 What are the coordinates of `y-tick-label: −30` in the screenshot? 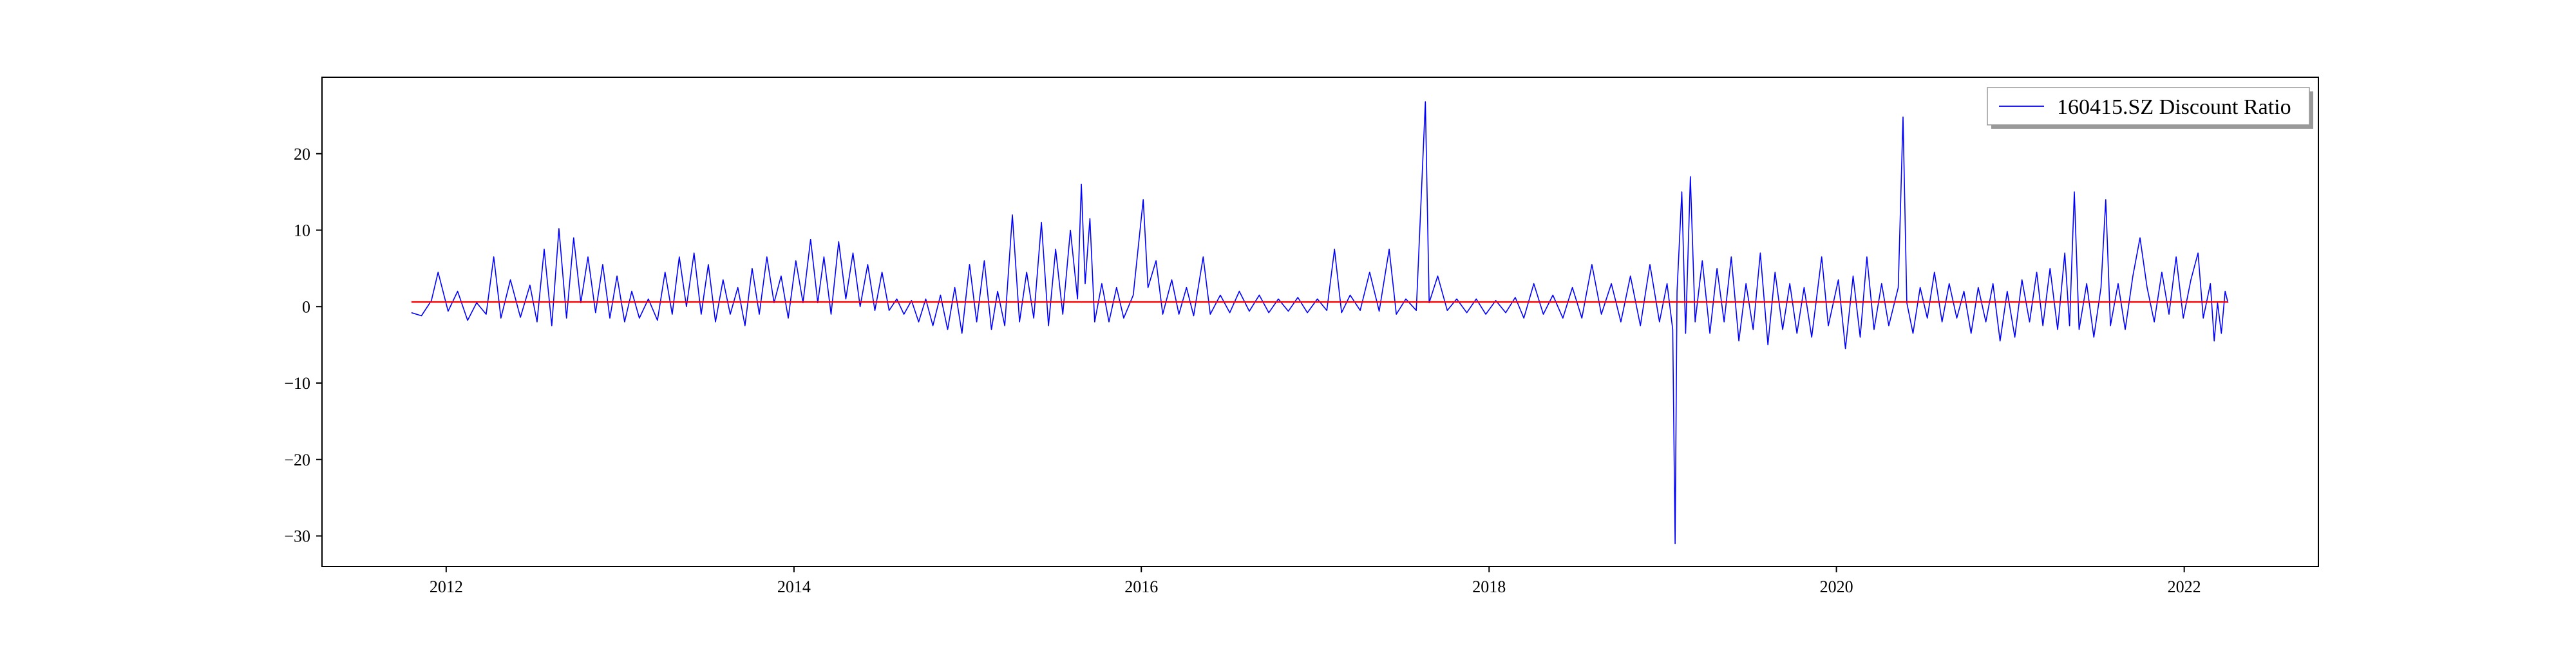 It's located at (297, 536).